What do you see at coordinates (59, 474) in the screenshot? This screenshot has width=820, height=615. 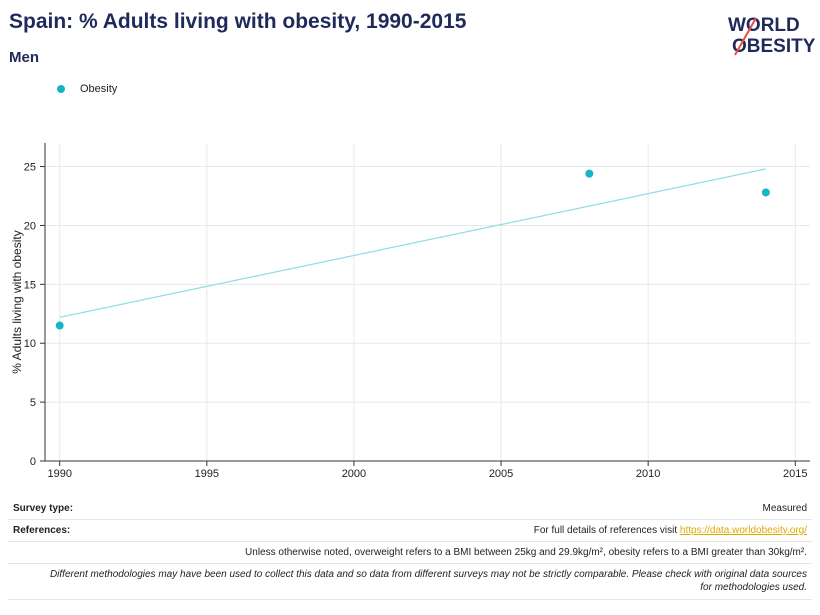 I see `x-tick-label: 1990` at bounding box center [59, 474].